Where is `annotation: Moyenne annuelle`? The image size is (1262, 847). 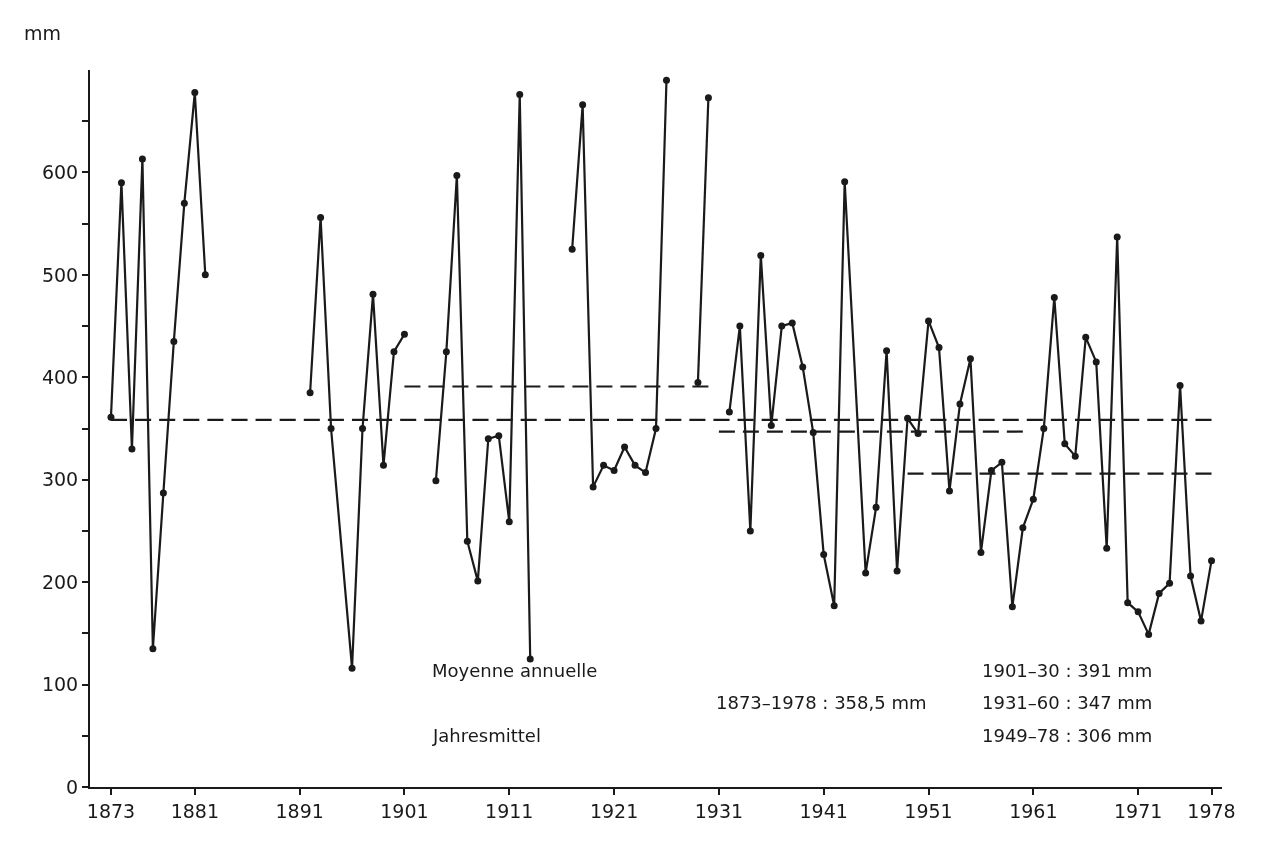
annotation: Moyenne annuelle is located at coordinates (515, 670).